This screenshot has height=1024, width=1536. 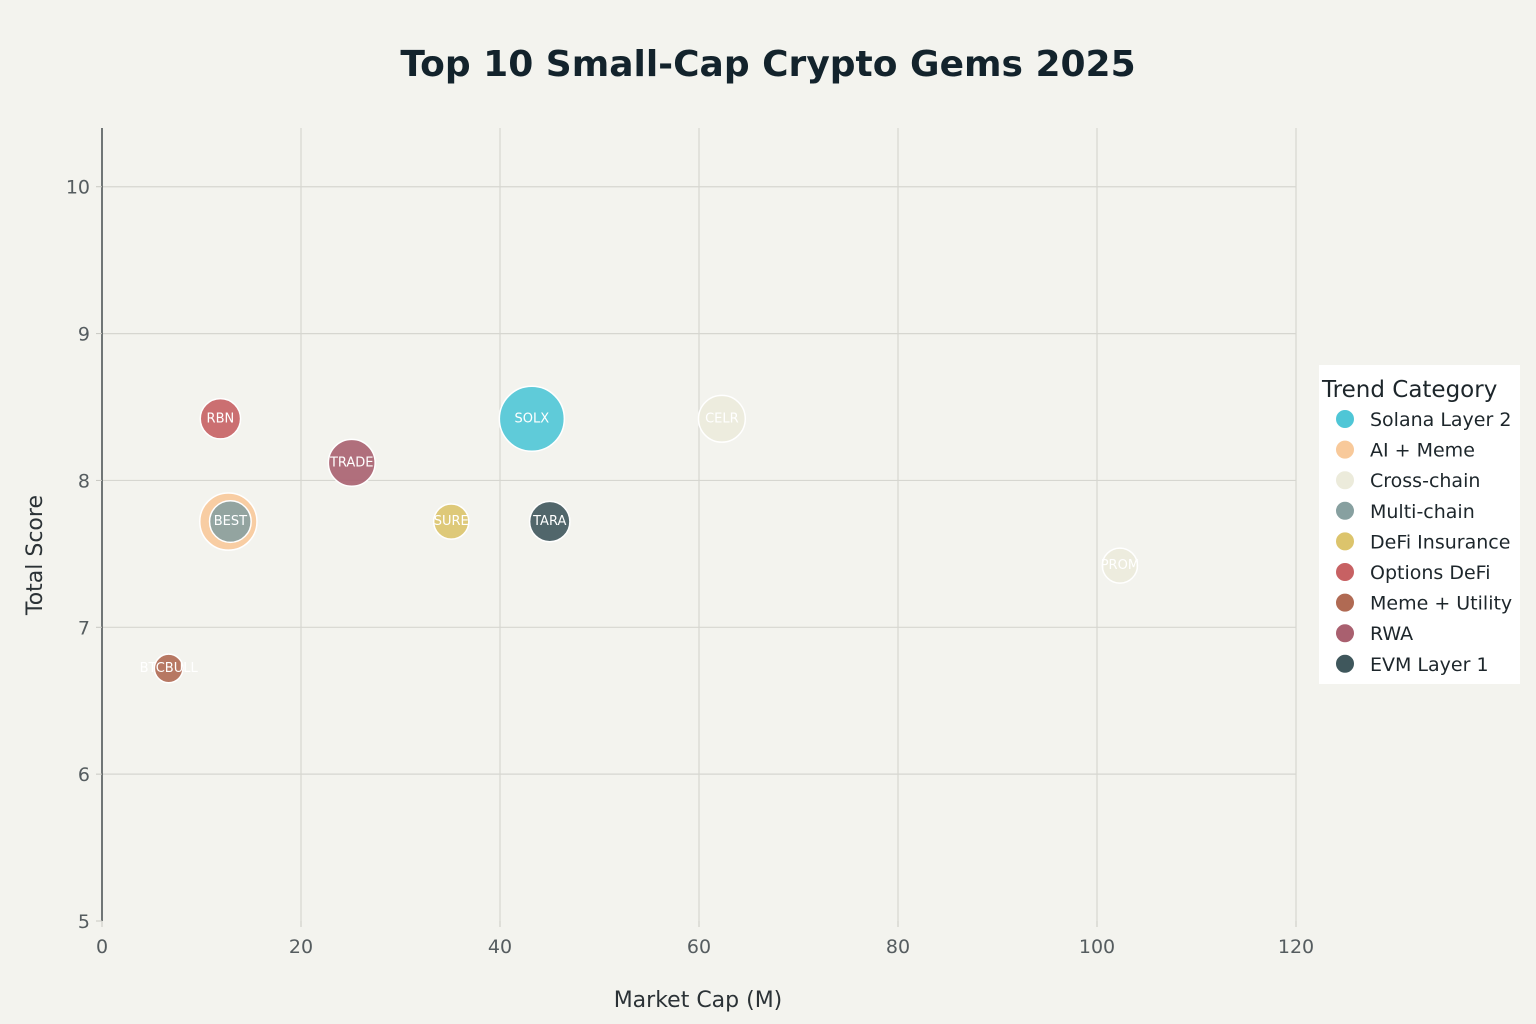 I want to click on bubble: RBN, so click(x=220, y=418).